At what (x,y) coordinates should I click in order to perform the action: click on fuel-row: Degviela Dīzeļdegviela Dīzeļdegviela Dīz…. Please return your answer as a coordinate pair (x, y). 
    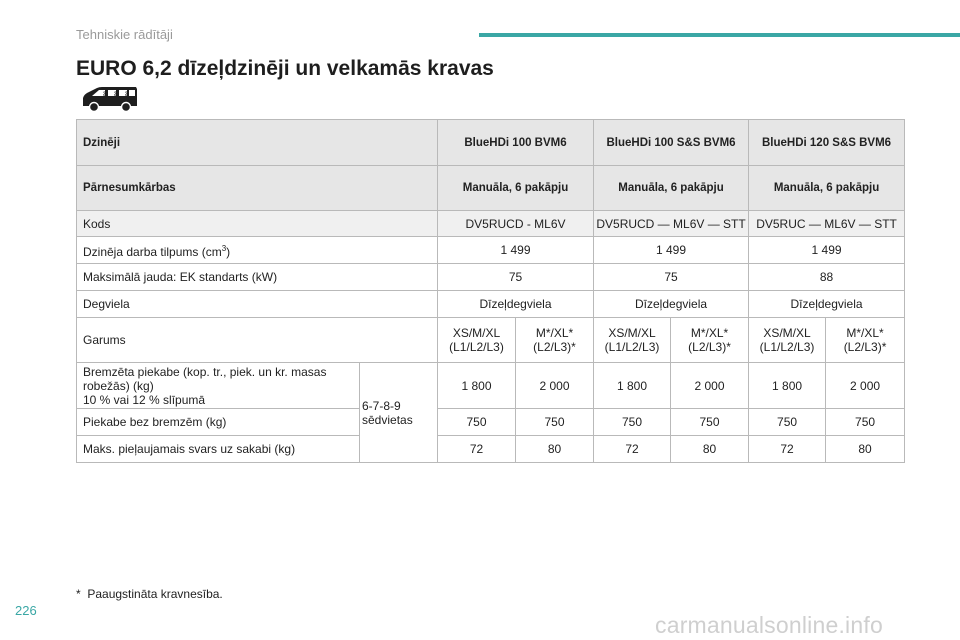
    Looking at the image, I should click on (491, 304).